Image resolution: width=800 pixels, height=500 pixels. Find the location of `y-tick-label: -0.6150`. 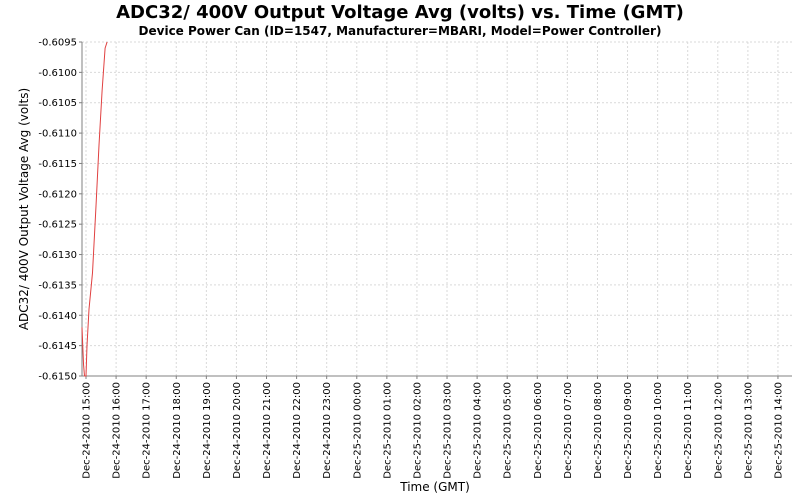

y-tick-label: -0.6150 is located at coordinates (57, 377).